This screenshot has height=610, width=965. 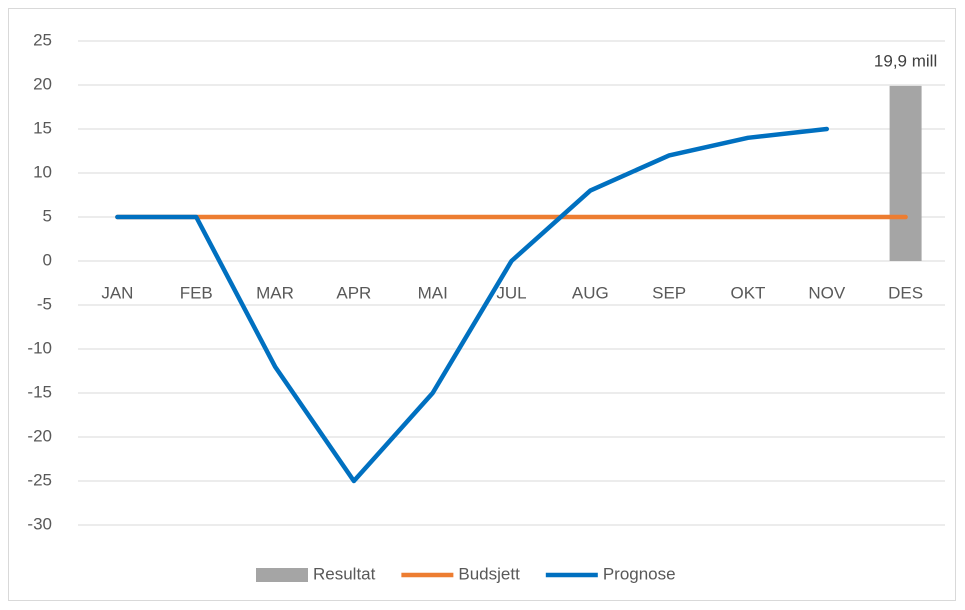 I want to click on y-tick-label: -30, so click(x=39, y=523).